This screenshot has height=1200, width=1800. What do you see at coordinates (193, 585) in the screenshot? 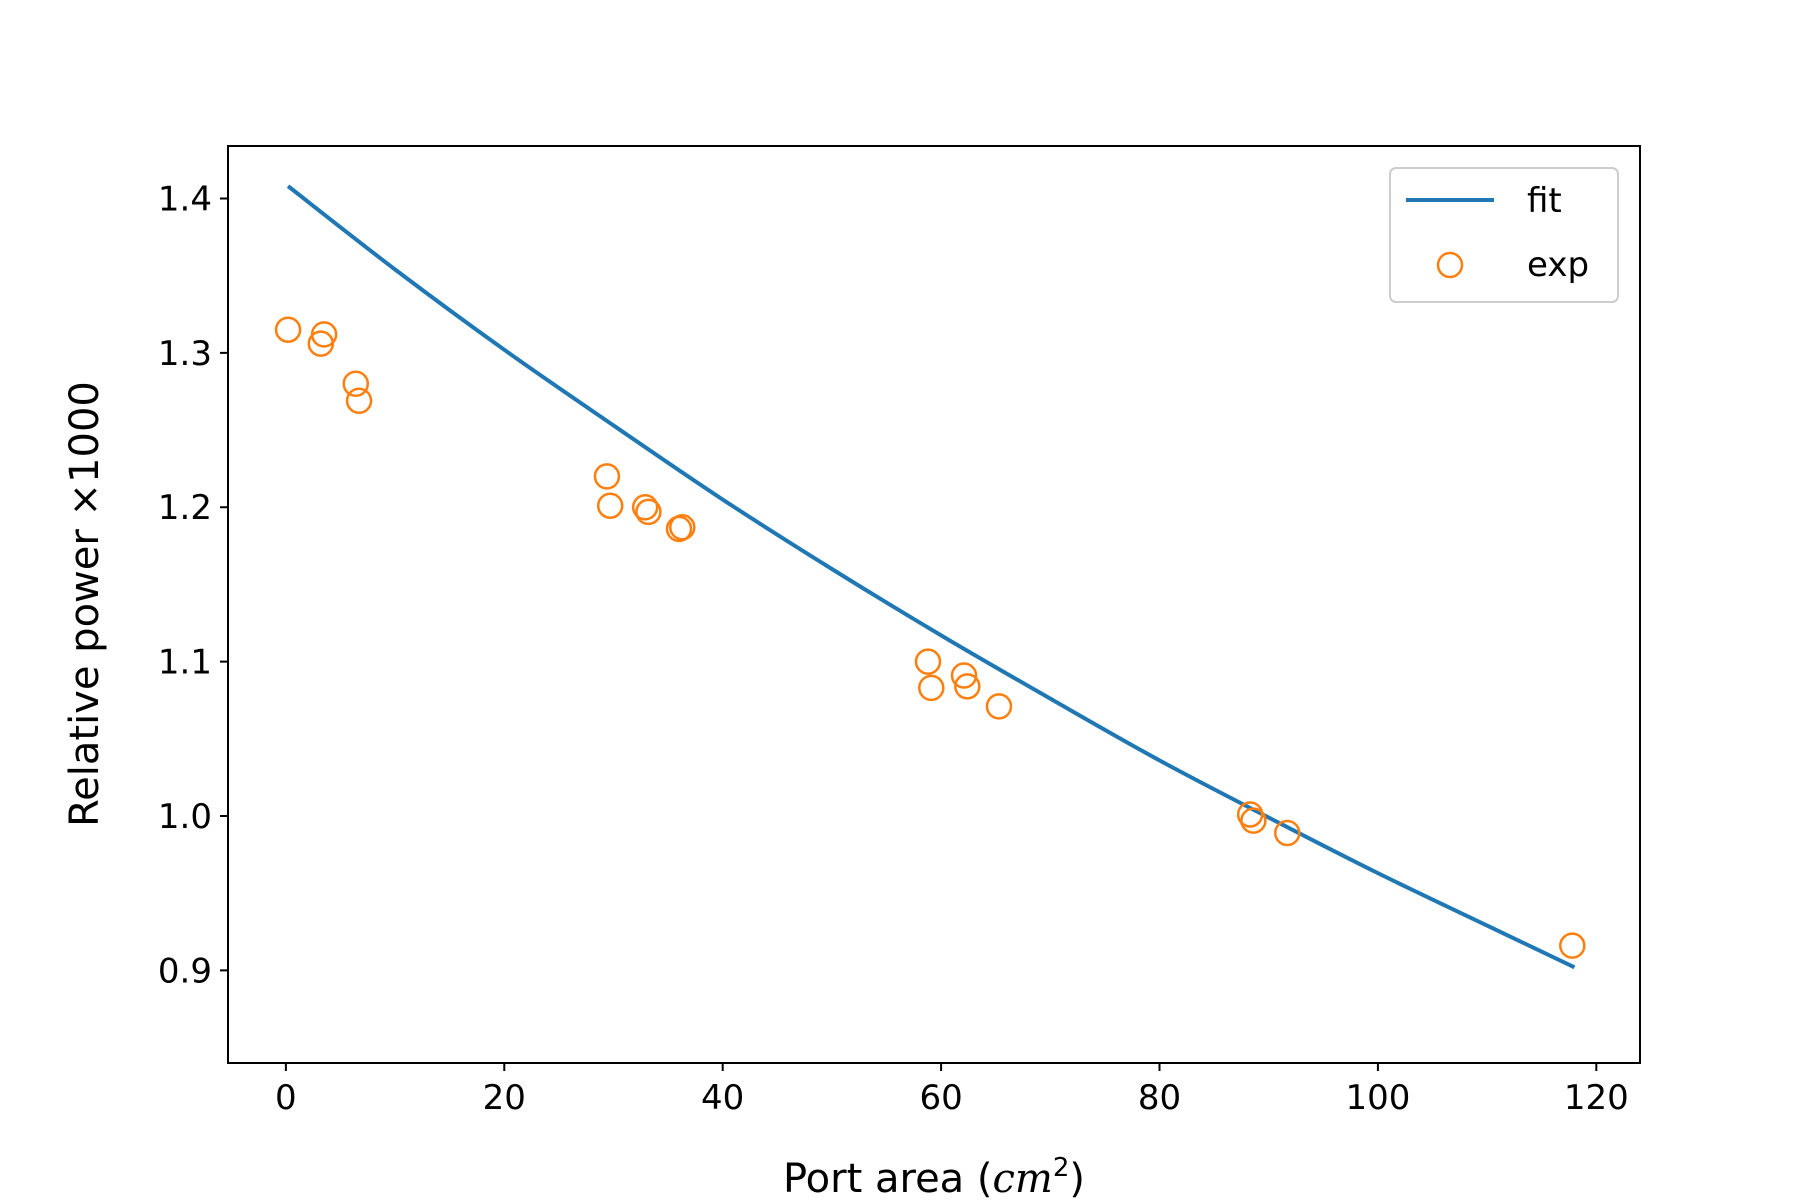
I see `y-axis: 0.9 1.0 1.1 1.2 1.3 1.4` at bounding box center [193, 585].